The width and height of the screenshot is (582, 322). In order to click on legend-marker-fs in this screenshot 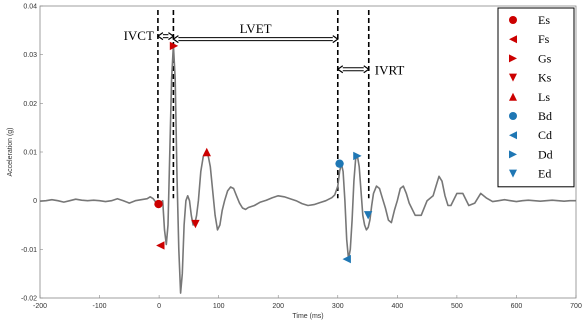, I will do `click(513, 39)`.